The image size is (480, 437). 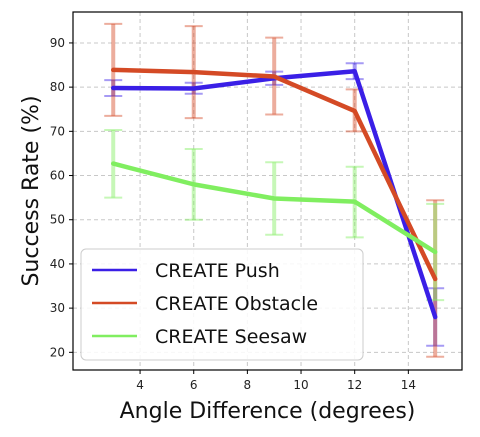 What do you see at coordinates (31, 190) in the screenshot?
I see `y-axis-label: Success Rate (%)` at bounding box center [31, 190].